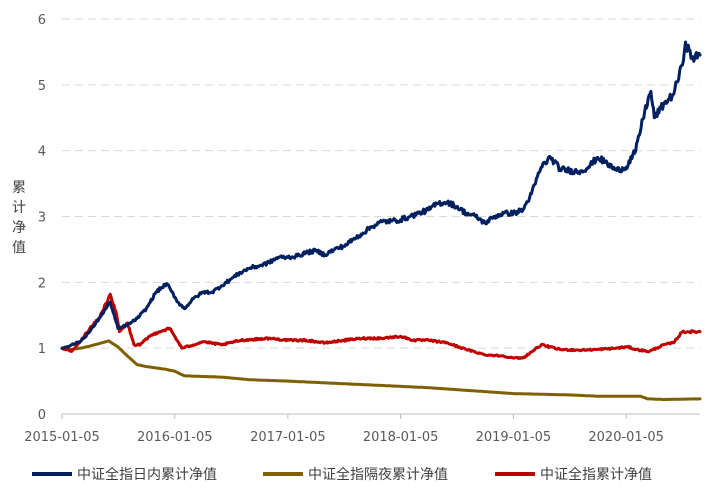 This screenshot has height=492, width=708. I want to click on y-tick-label: 0, so click(42, 415).